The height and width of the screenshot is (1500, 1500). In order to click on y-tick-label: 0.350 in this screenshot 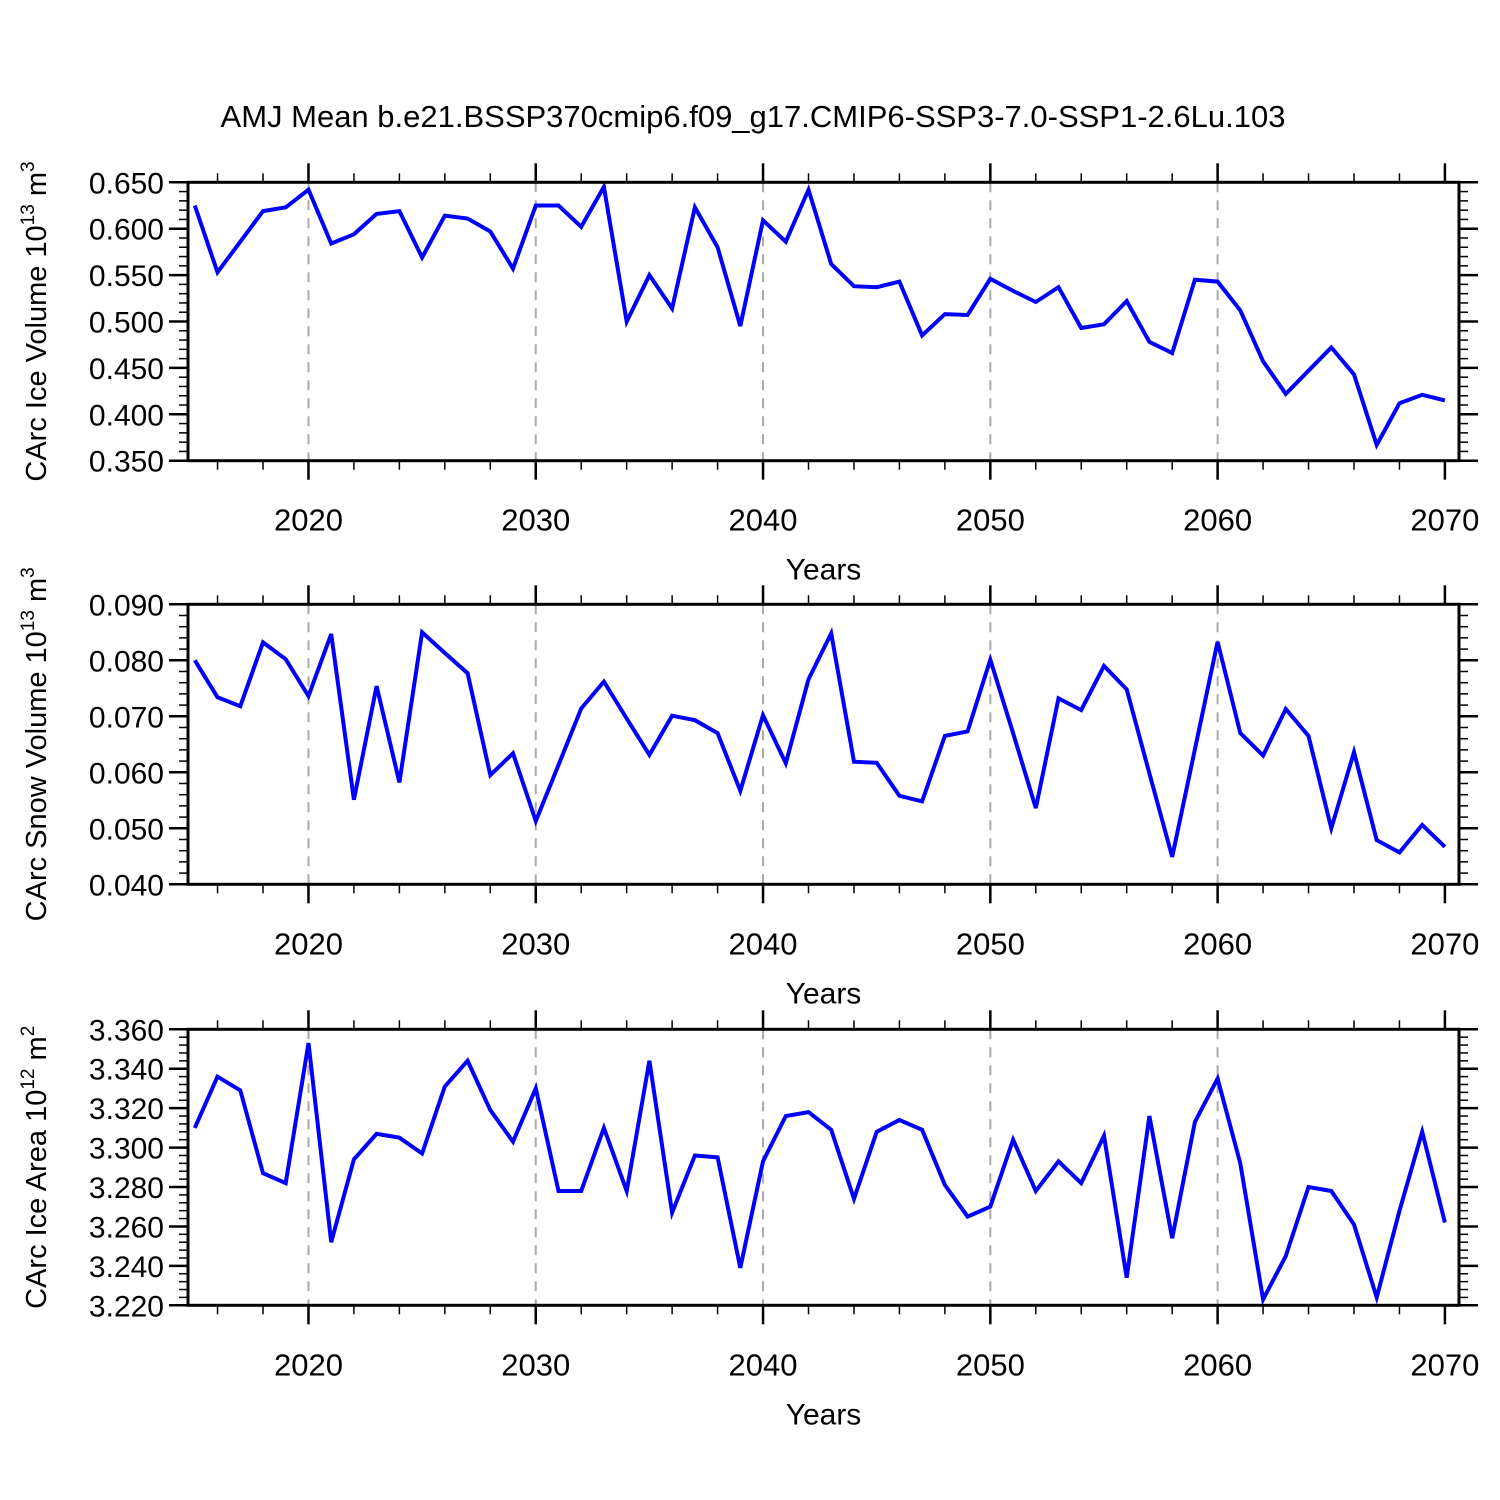, I will do `click(126, 462)`.